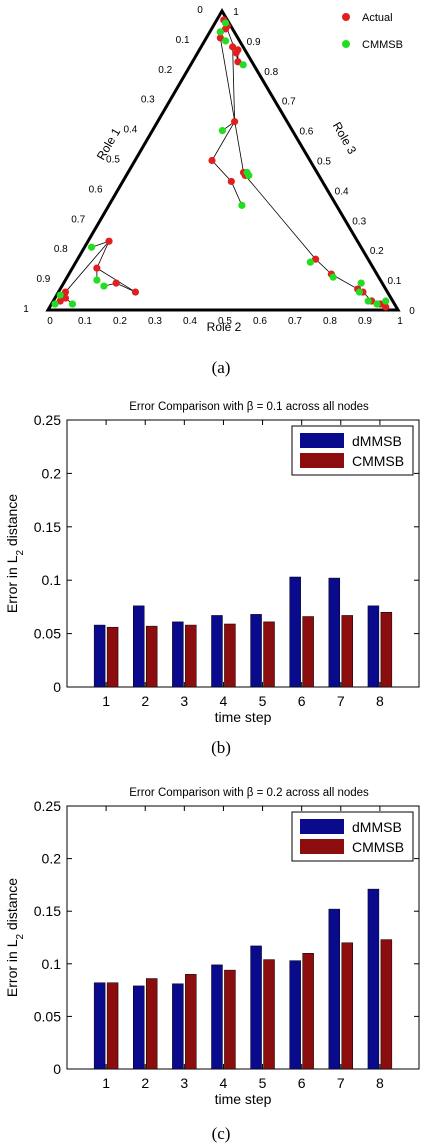 Image resolution: width=442 pixels, height=1148 pixels. What do you see at coordinates (302, 1083) in the screenshot?
I see `chart-c-xtick-label: 6` at bounding box center [302, 1083].